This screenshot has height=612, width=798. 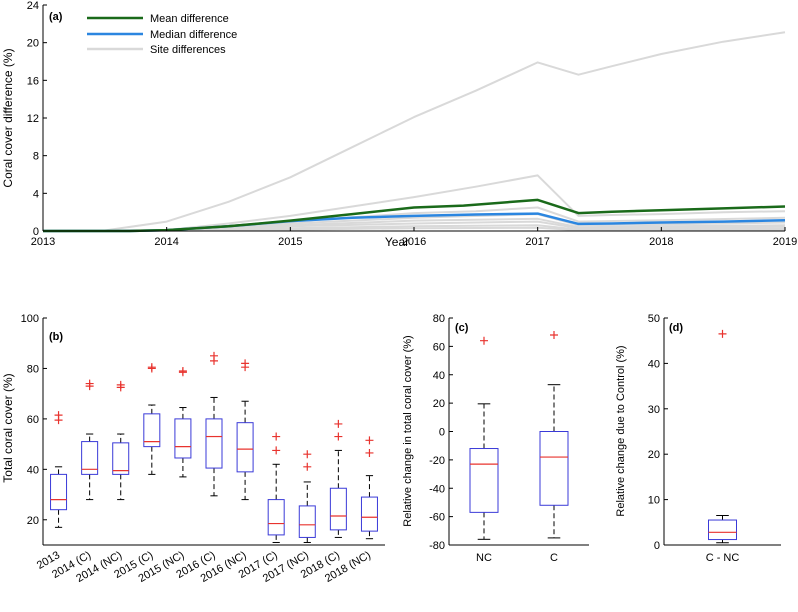 What do you see at coordinates (56, 337) in the screenshot?
I see `panel-b-tag: (b)` at bounding box center [56, 337].